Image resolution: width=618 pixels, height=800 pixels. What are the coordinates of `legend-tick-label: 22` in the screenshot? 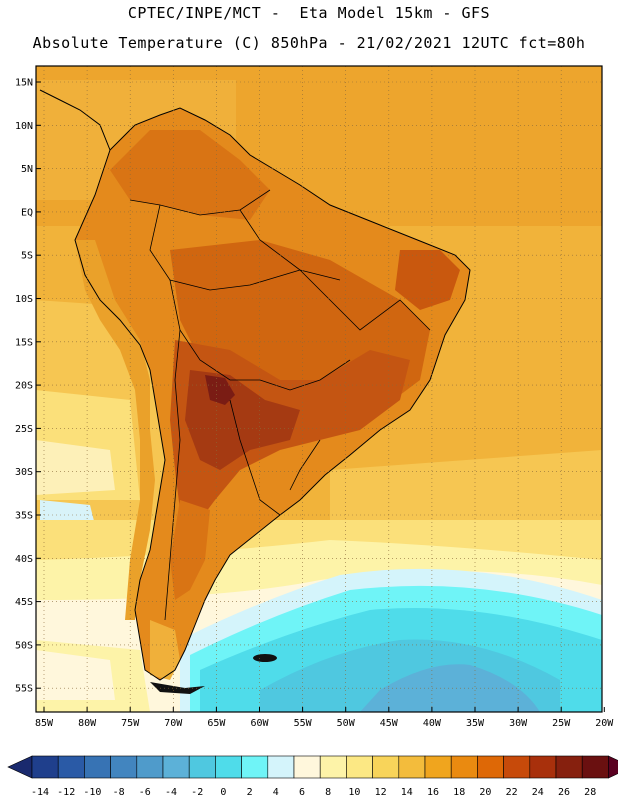 It's located at (512, 792).